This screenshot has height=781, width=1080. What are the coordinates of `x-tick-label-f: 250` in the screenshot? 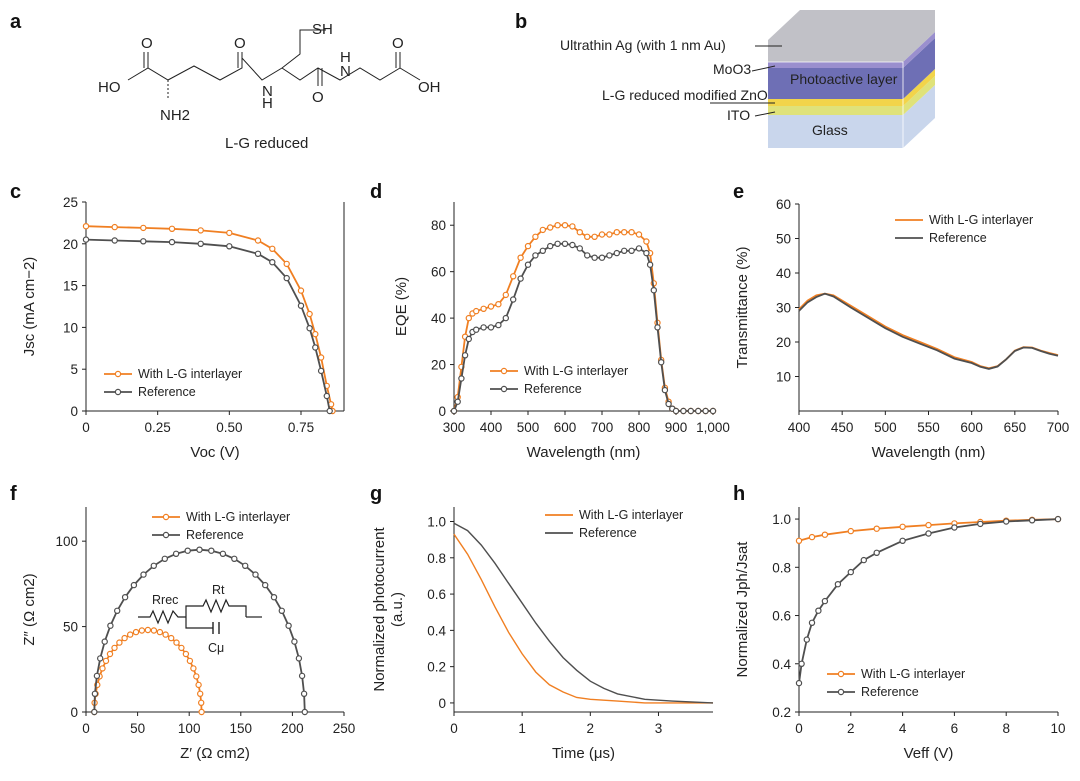 It's located at (344, 728).